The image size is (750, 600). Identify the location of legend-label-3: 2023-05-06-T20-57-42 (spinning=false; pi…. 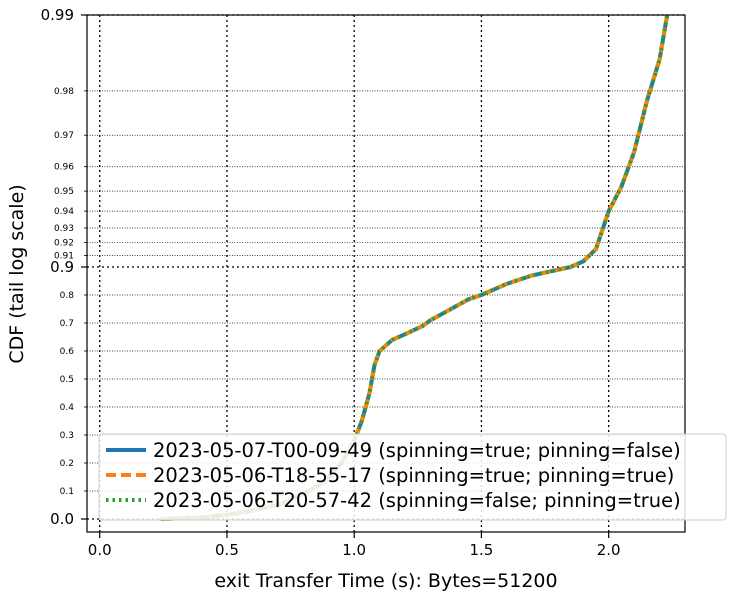
(417, 500).